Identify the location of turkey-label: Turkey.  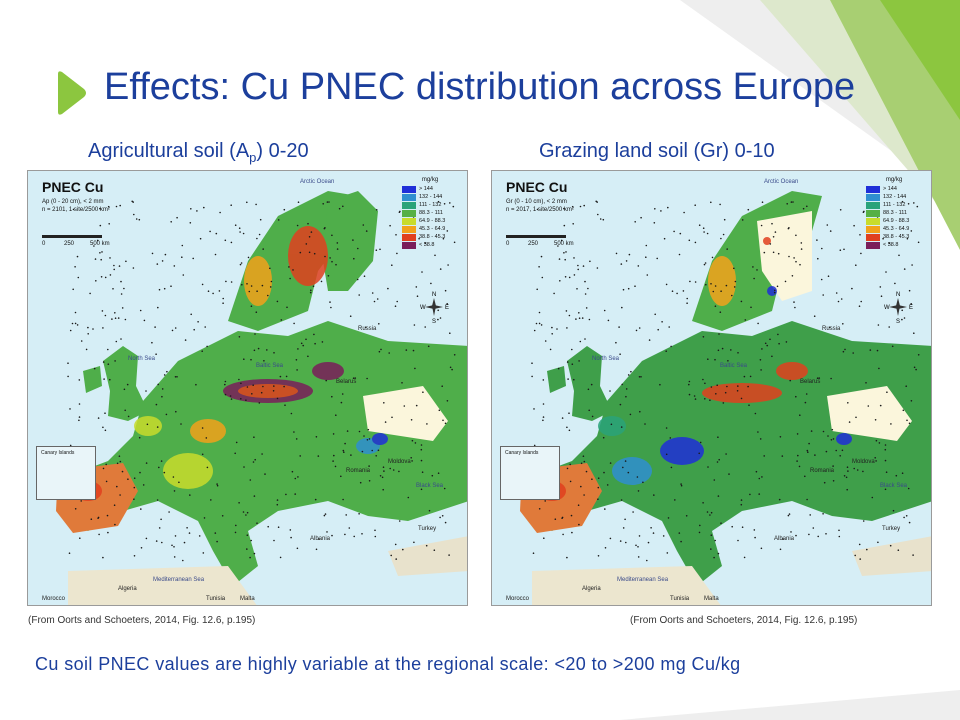
(427, 529).